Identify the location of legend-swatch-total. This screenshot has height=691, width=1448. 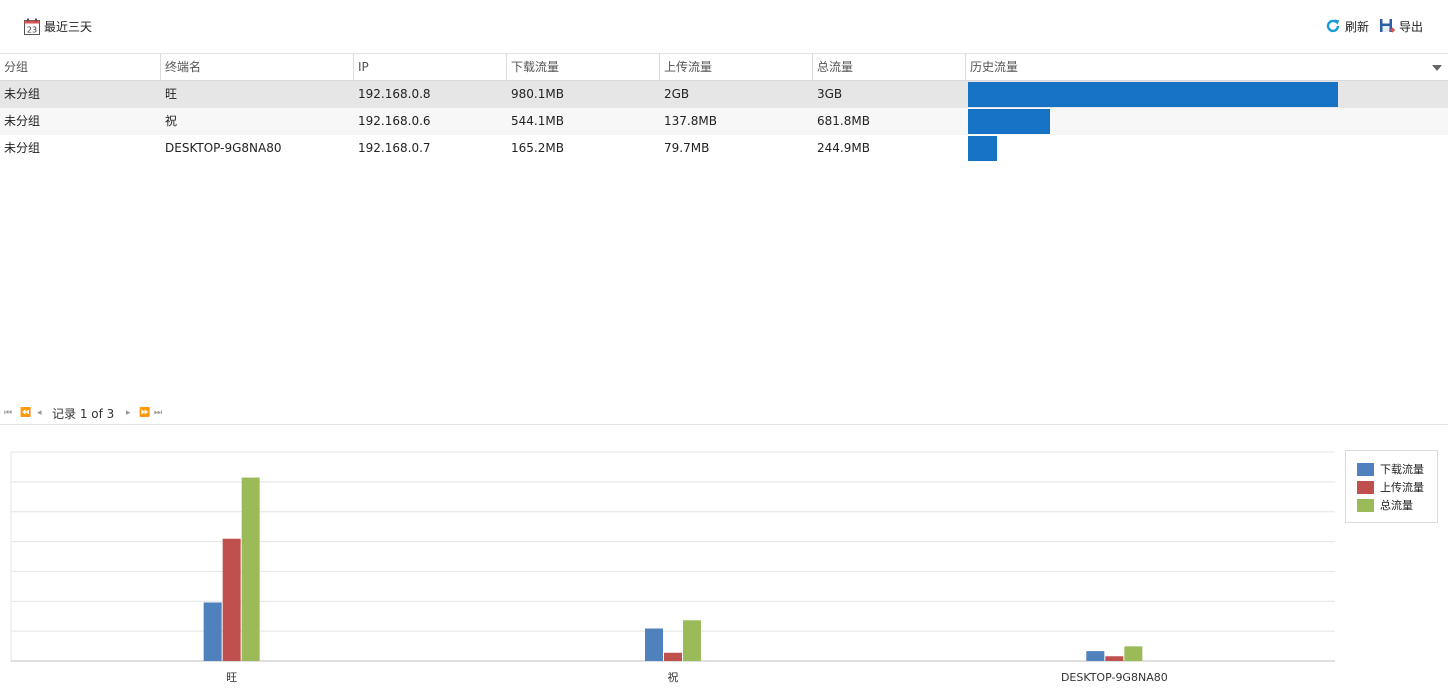
(1365, 505).